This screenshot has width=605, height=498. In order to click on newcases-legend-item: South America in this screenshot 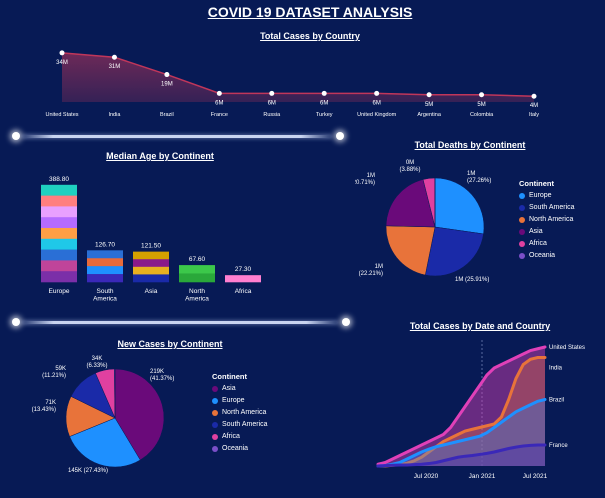, I will do `click(240, 424)`.